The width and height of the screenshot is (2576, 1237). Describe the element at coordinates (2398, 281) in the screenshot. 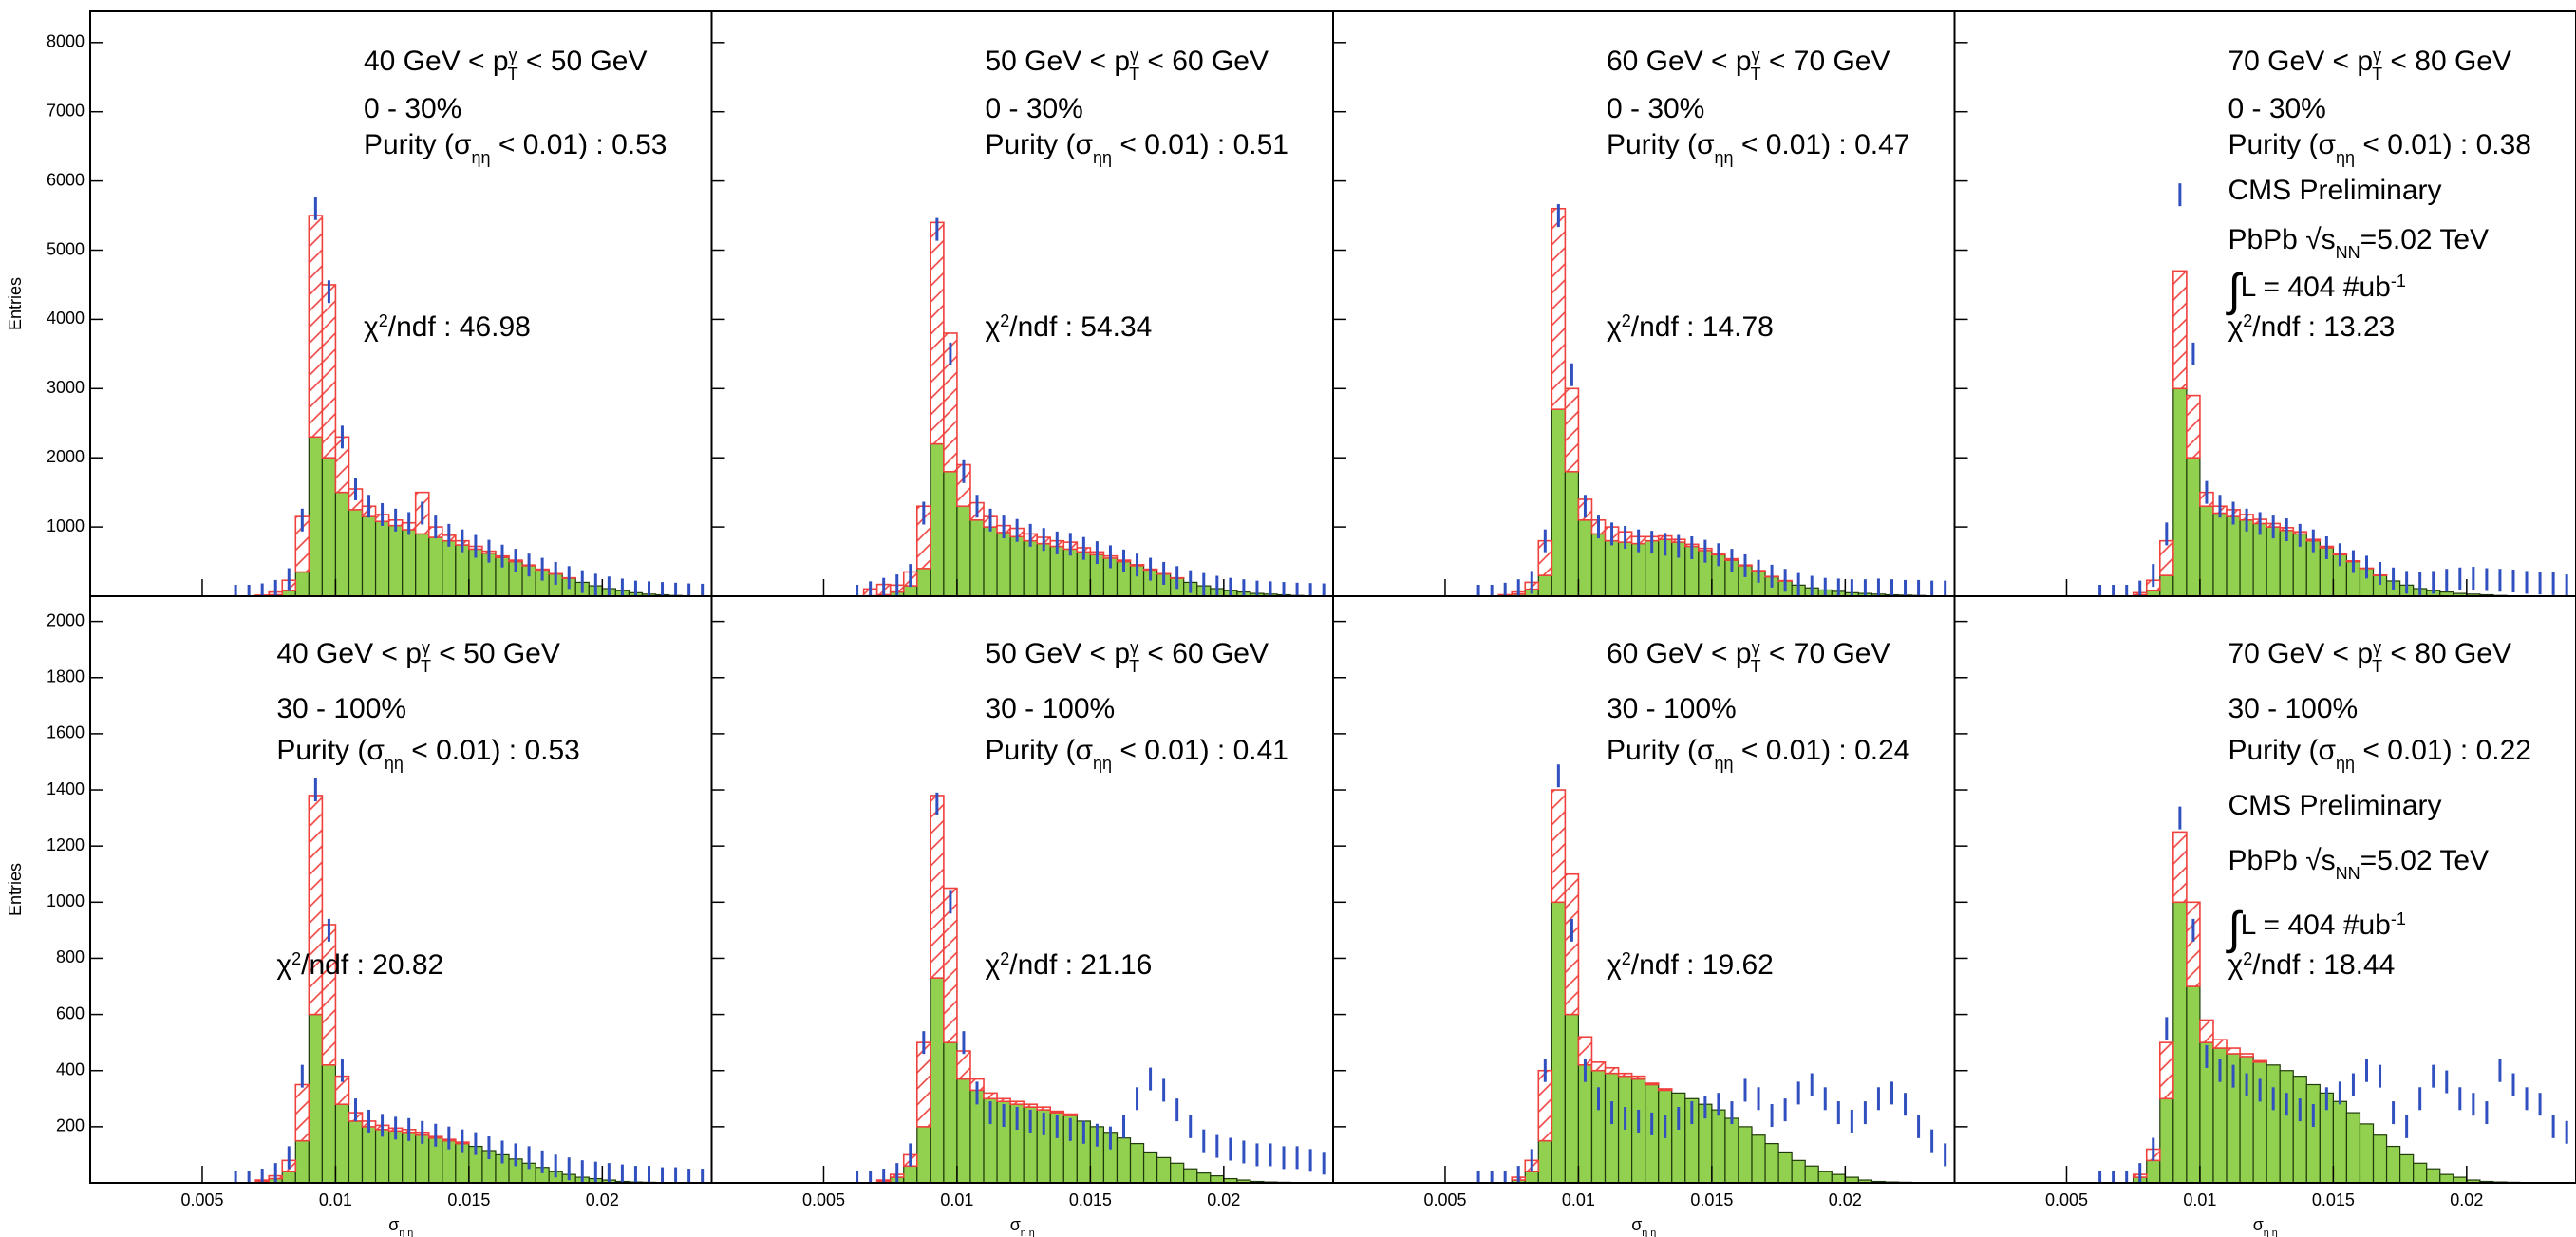

I see `annotation-lumi-part: -1` at that location.